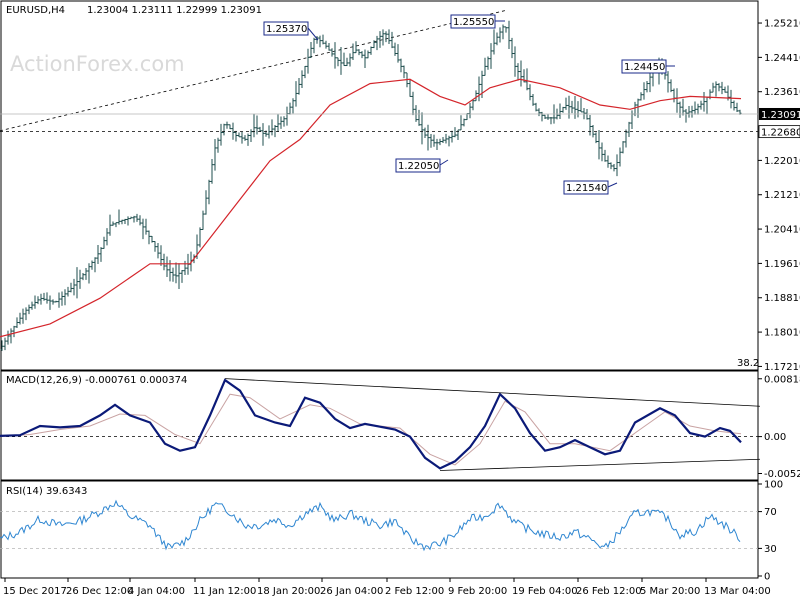 The height and width of the screenshot is (600, 800). I want to click on annotation-label: 1.25370, so click(286, 29).